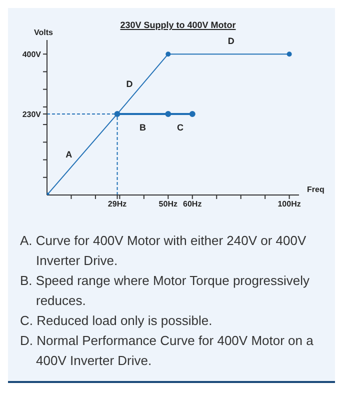 This screenshot has height=398, width=343. Describe the element at coordinates (142, 127) in the screenshot. I see `annotation: B` at that location.